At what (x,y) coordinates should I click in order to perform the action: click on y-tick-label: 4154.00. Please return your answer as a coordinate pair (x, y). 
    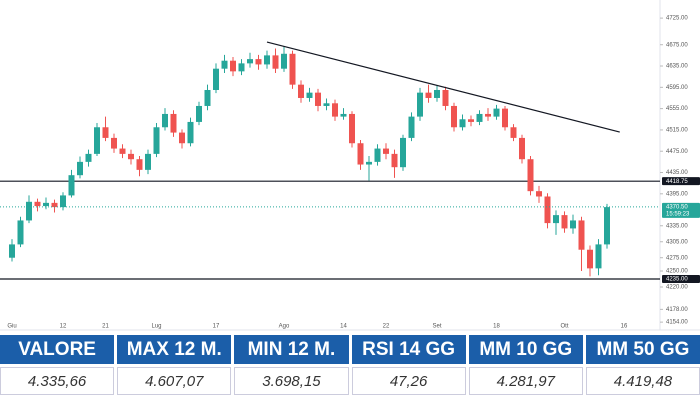
    Looking at the image, I should click on (677, 323).